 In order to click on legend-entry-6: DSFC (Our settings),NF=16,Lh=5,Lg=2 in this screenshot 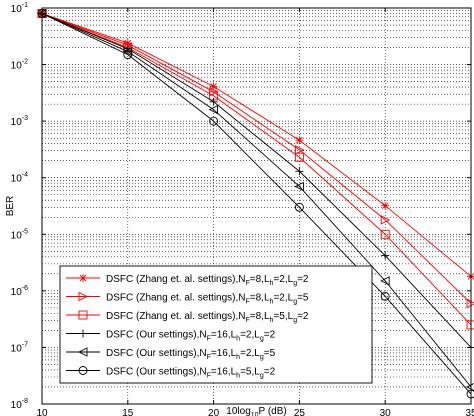, I will do `click(171, 373)`.